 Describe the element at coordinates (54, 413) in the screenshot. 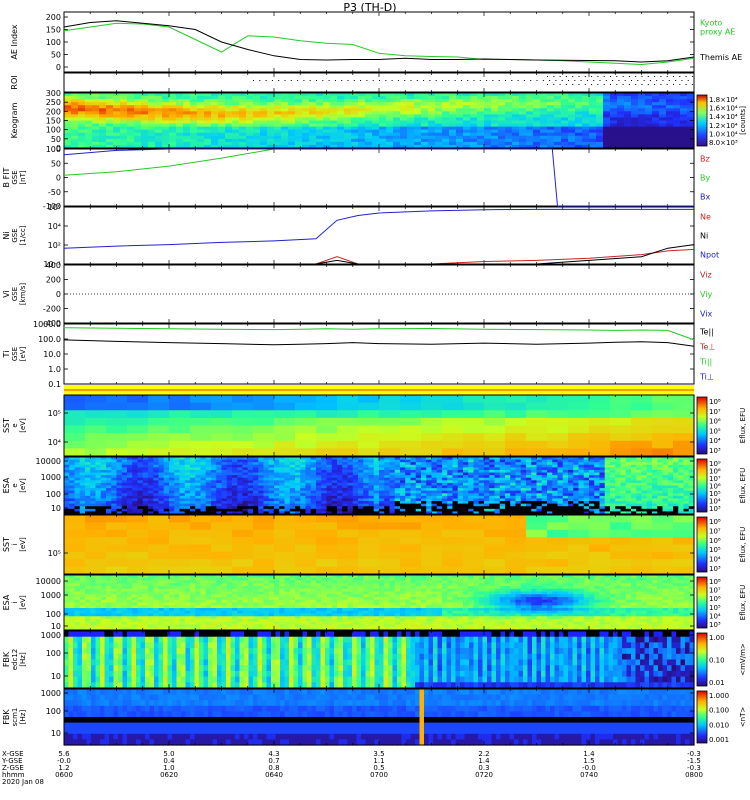

I see `y-tick-label: 10⁵` at that location.